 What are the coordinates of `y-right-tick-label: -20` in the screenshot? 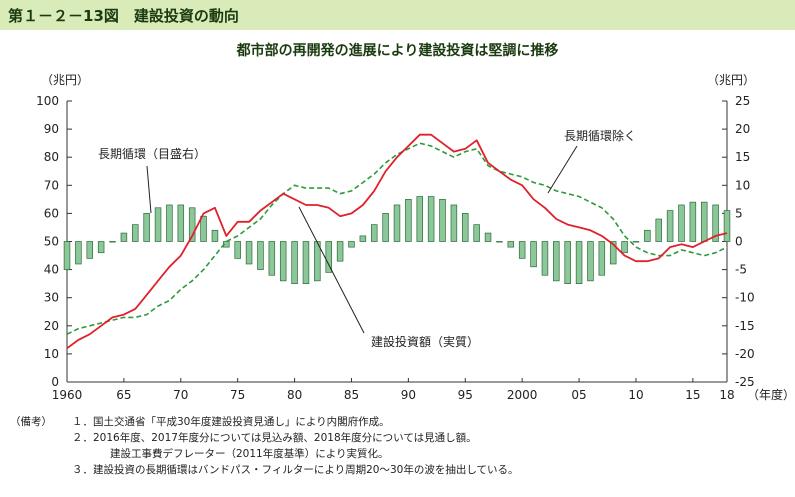 It's located at (745, 354).